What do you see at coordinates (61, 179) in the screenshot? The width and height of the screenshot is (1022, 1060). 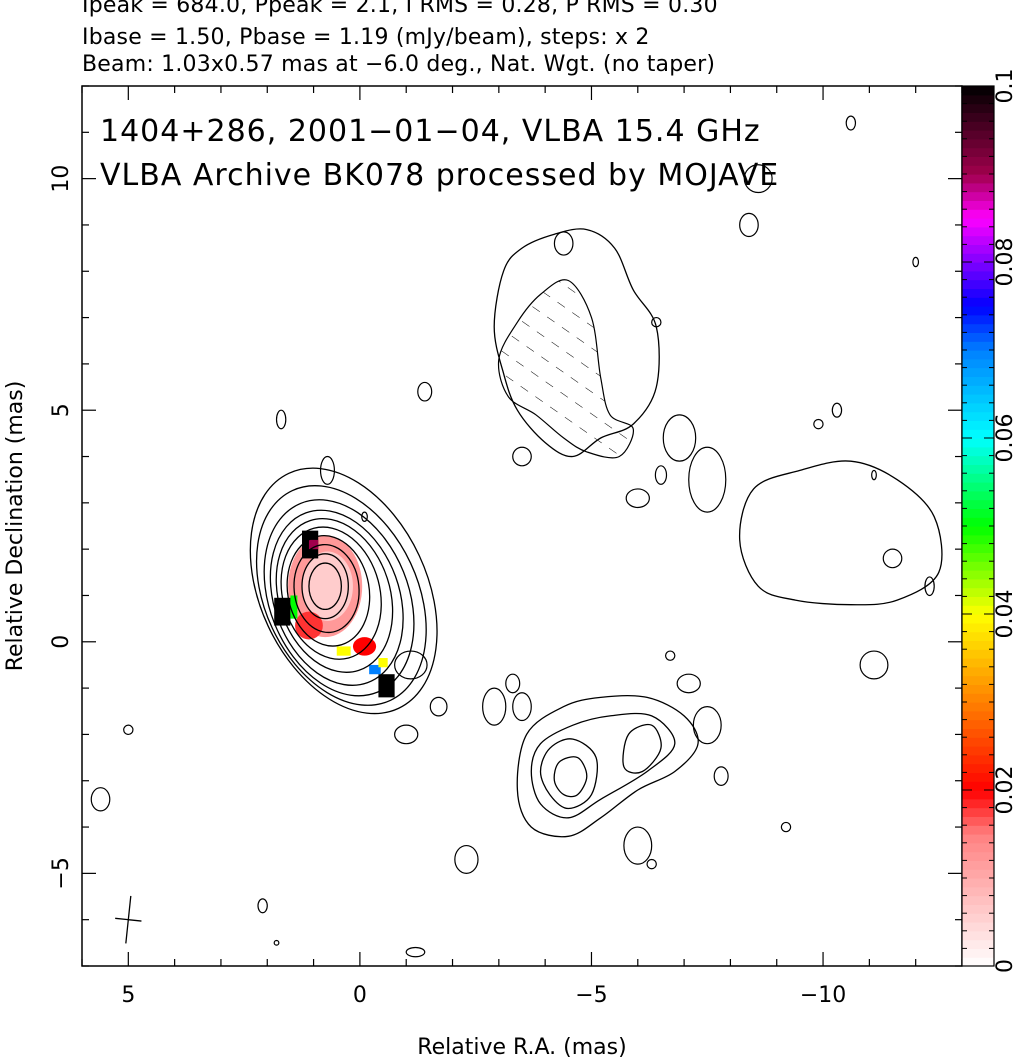 I see `y-tick-label: 10` at bounding box center [61, 179].